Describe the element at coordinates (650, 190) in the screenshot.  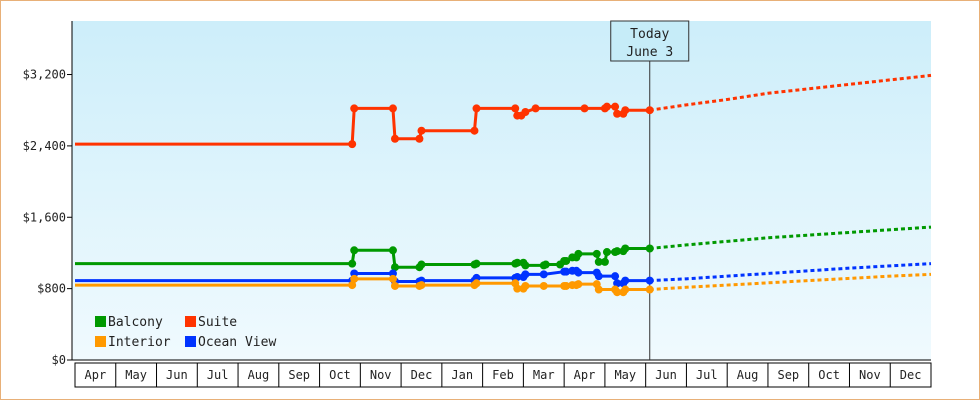
I see `today-annotation: Today June 3` at that location.